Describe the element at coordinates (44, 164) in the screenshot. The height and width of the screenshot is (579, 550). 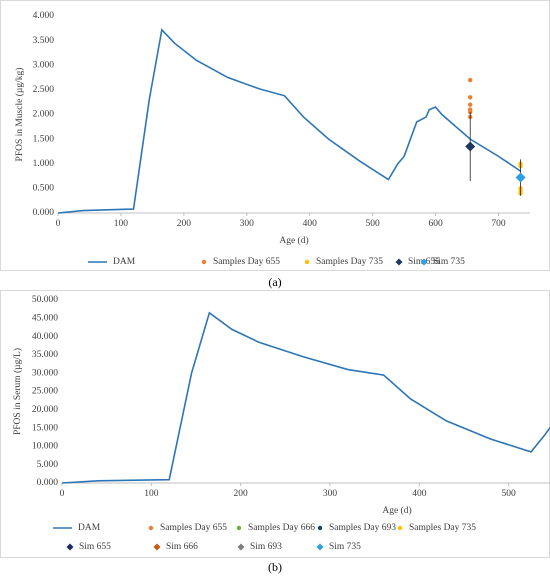
I see `y-tick-label: 1.000` at that location.